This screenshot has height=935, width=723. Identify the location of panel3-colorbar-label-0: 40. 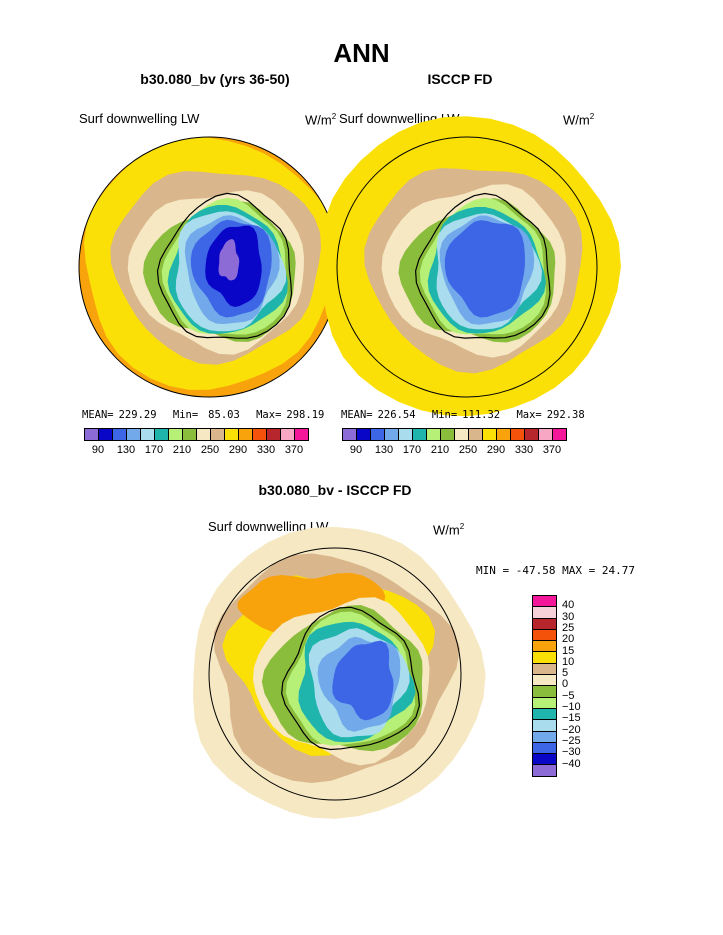
(568, 605).